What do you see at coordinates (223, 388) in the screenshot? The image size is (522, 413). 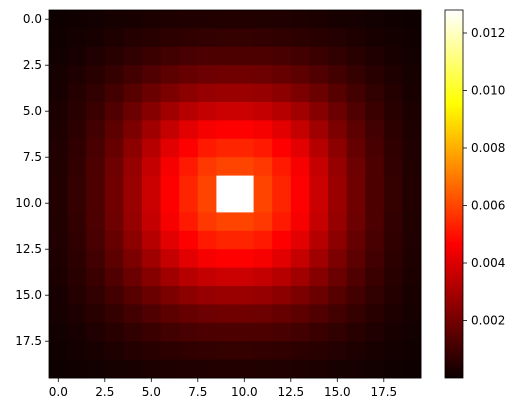 I see `x-axis-ticks: 0.0 2.5 5.0 7.5 10.0 12.5 15.0 17.5` at bounding box center [223, 388].